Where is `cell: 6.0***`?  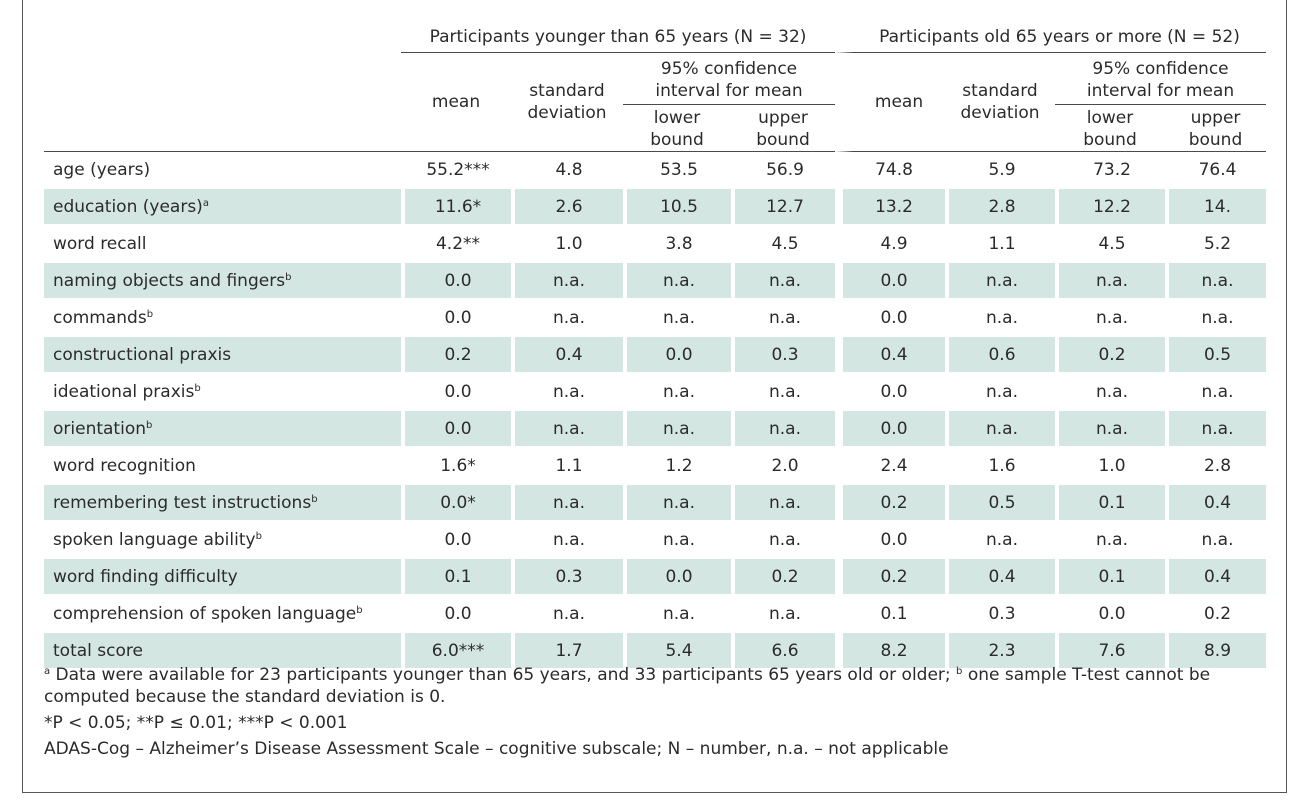 cell: 6.0*** is located at coordinates (456, 651).